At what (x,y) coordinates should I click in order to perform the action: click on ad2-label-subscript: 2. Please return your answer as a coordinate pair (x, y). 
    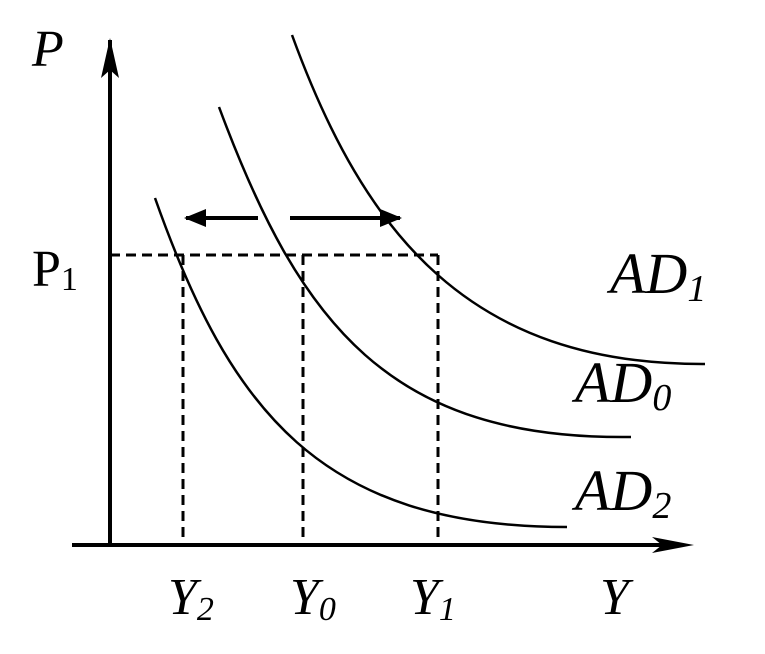
    Looking at the image, I should click on (661, 506).